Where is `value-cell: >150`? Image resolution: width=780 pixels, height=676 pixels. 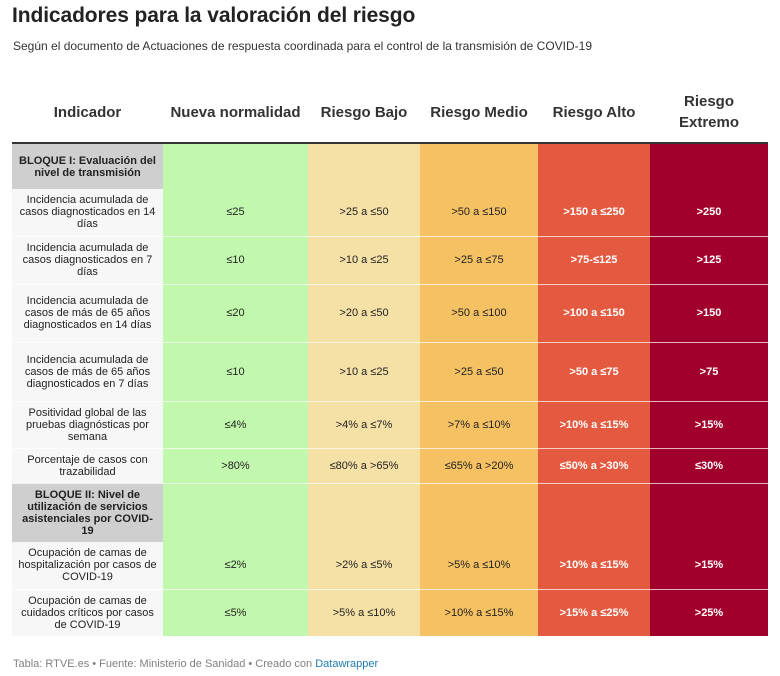
value-cell: >150 is located at coordinates (709, 313).